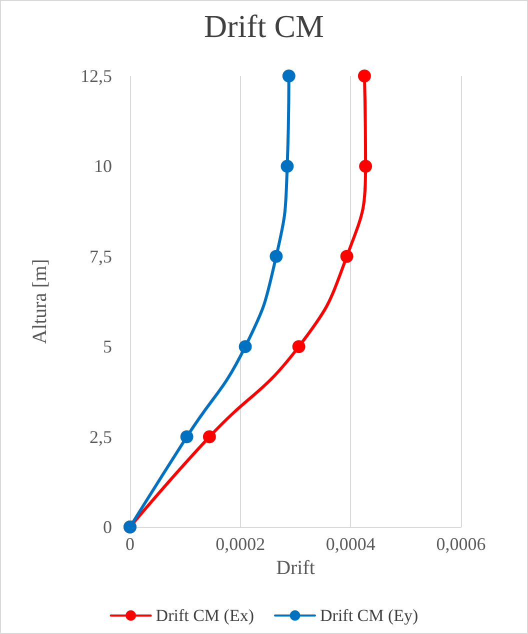 Image resolution: width=528 pixels, height=634 pixels. Describe the element at coordinates (107, 346) in the screenshot. I see `y-tick-label: 5` at that location.